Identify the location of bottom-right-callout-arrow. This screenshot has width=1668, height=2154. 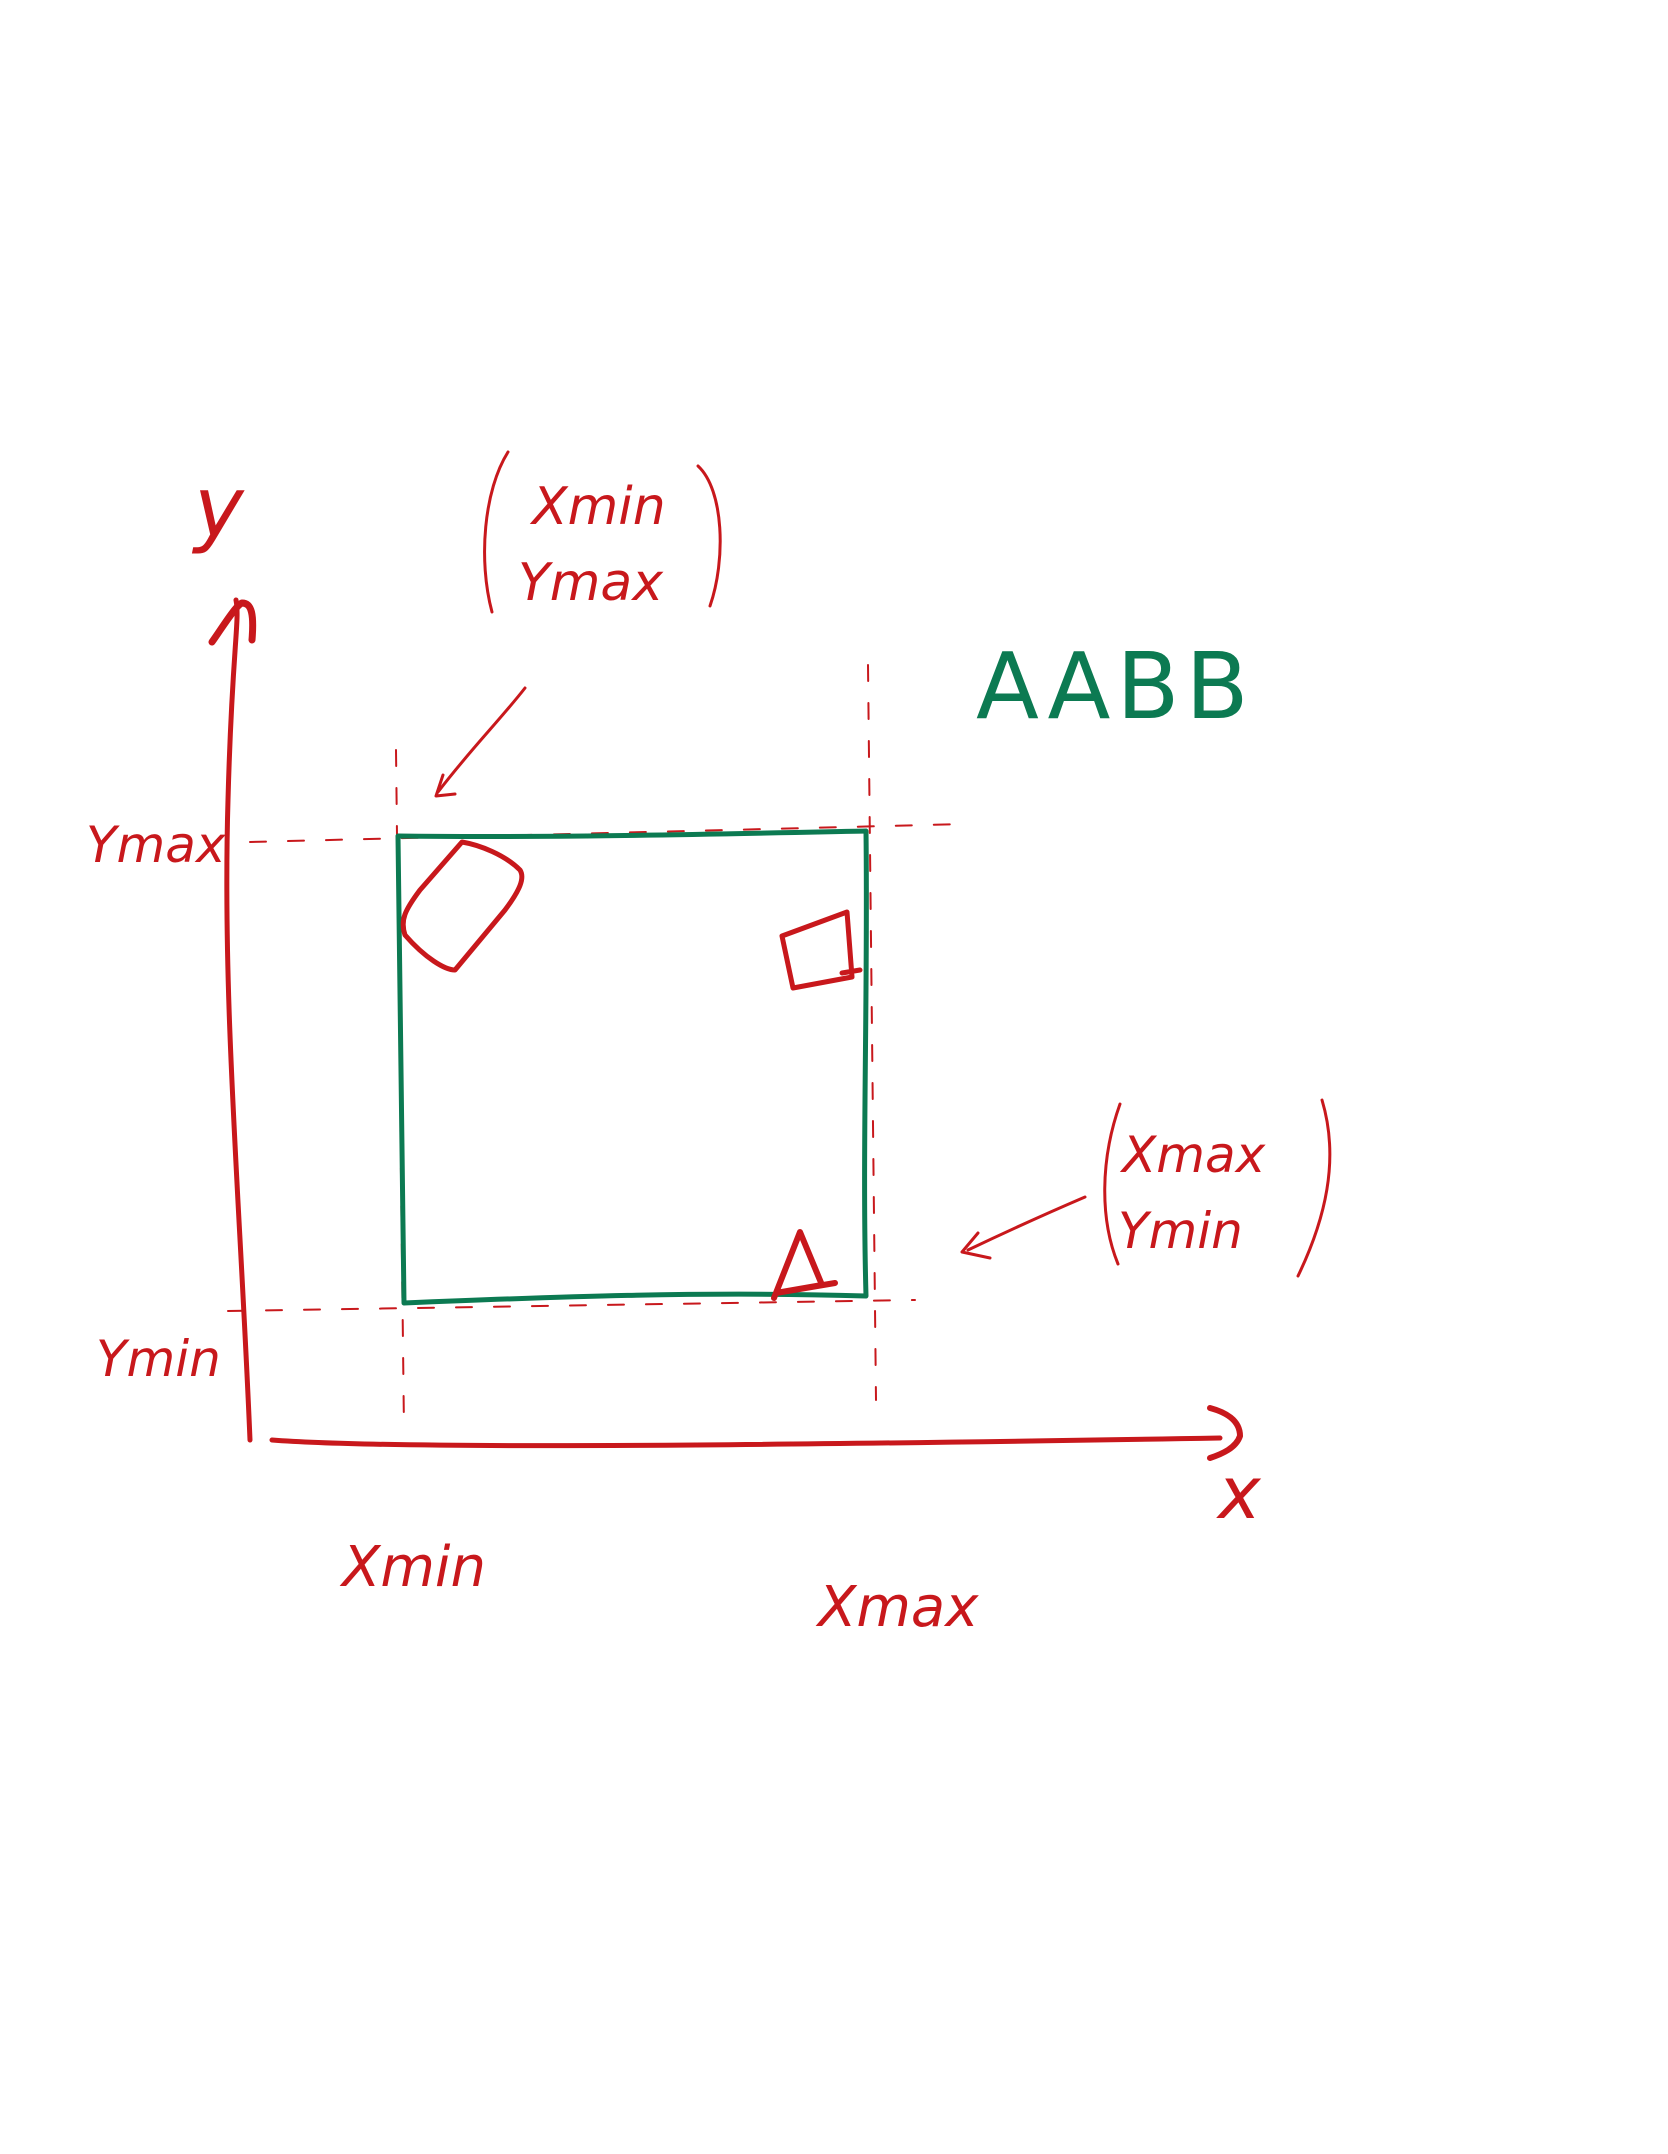
(1026, 1223).